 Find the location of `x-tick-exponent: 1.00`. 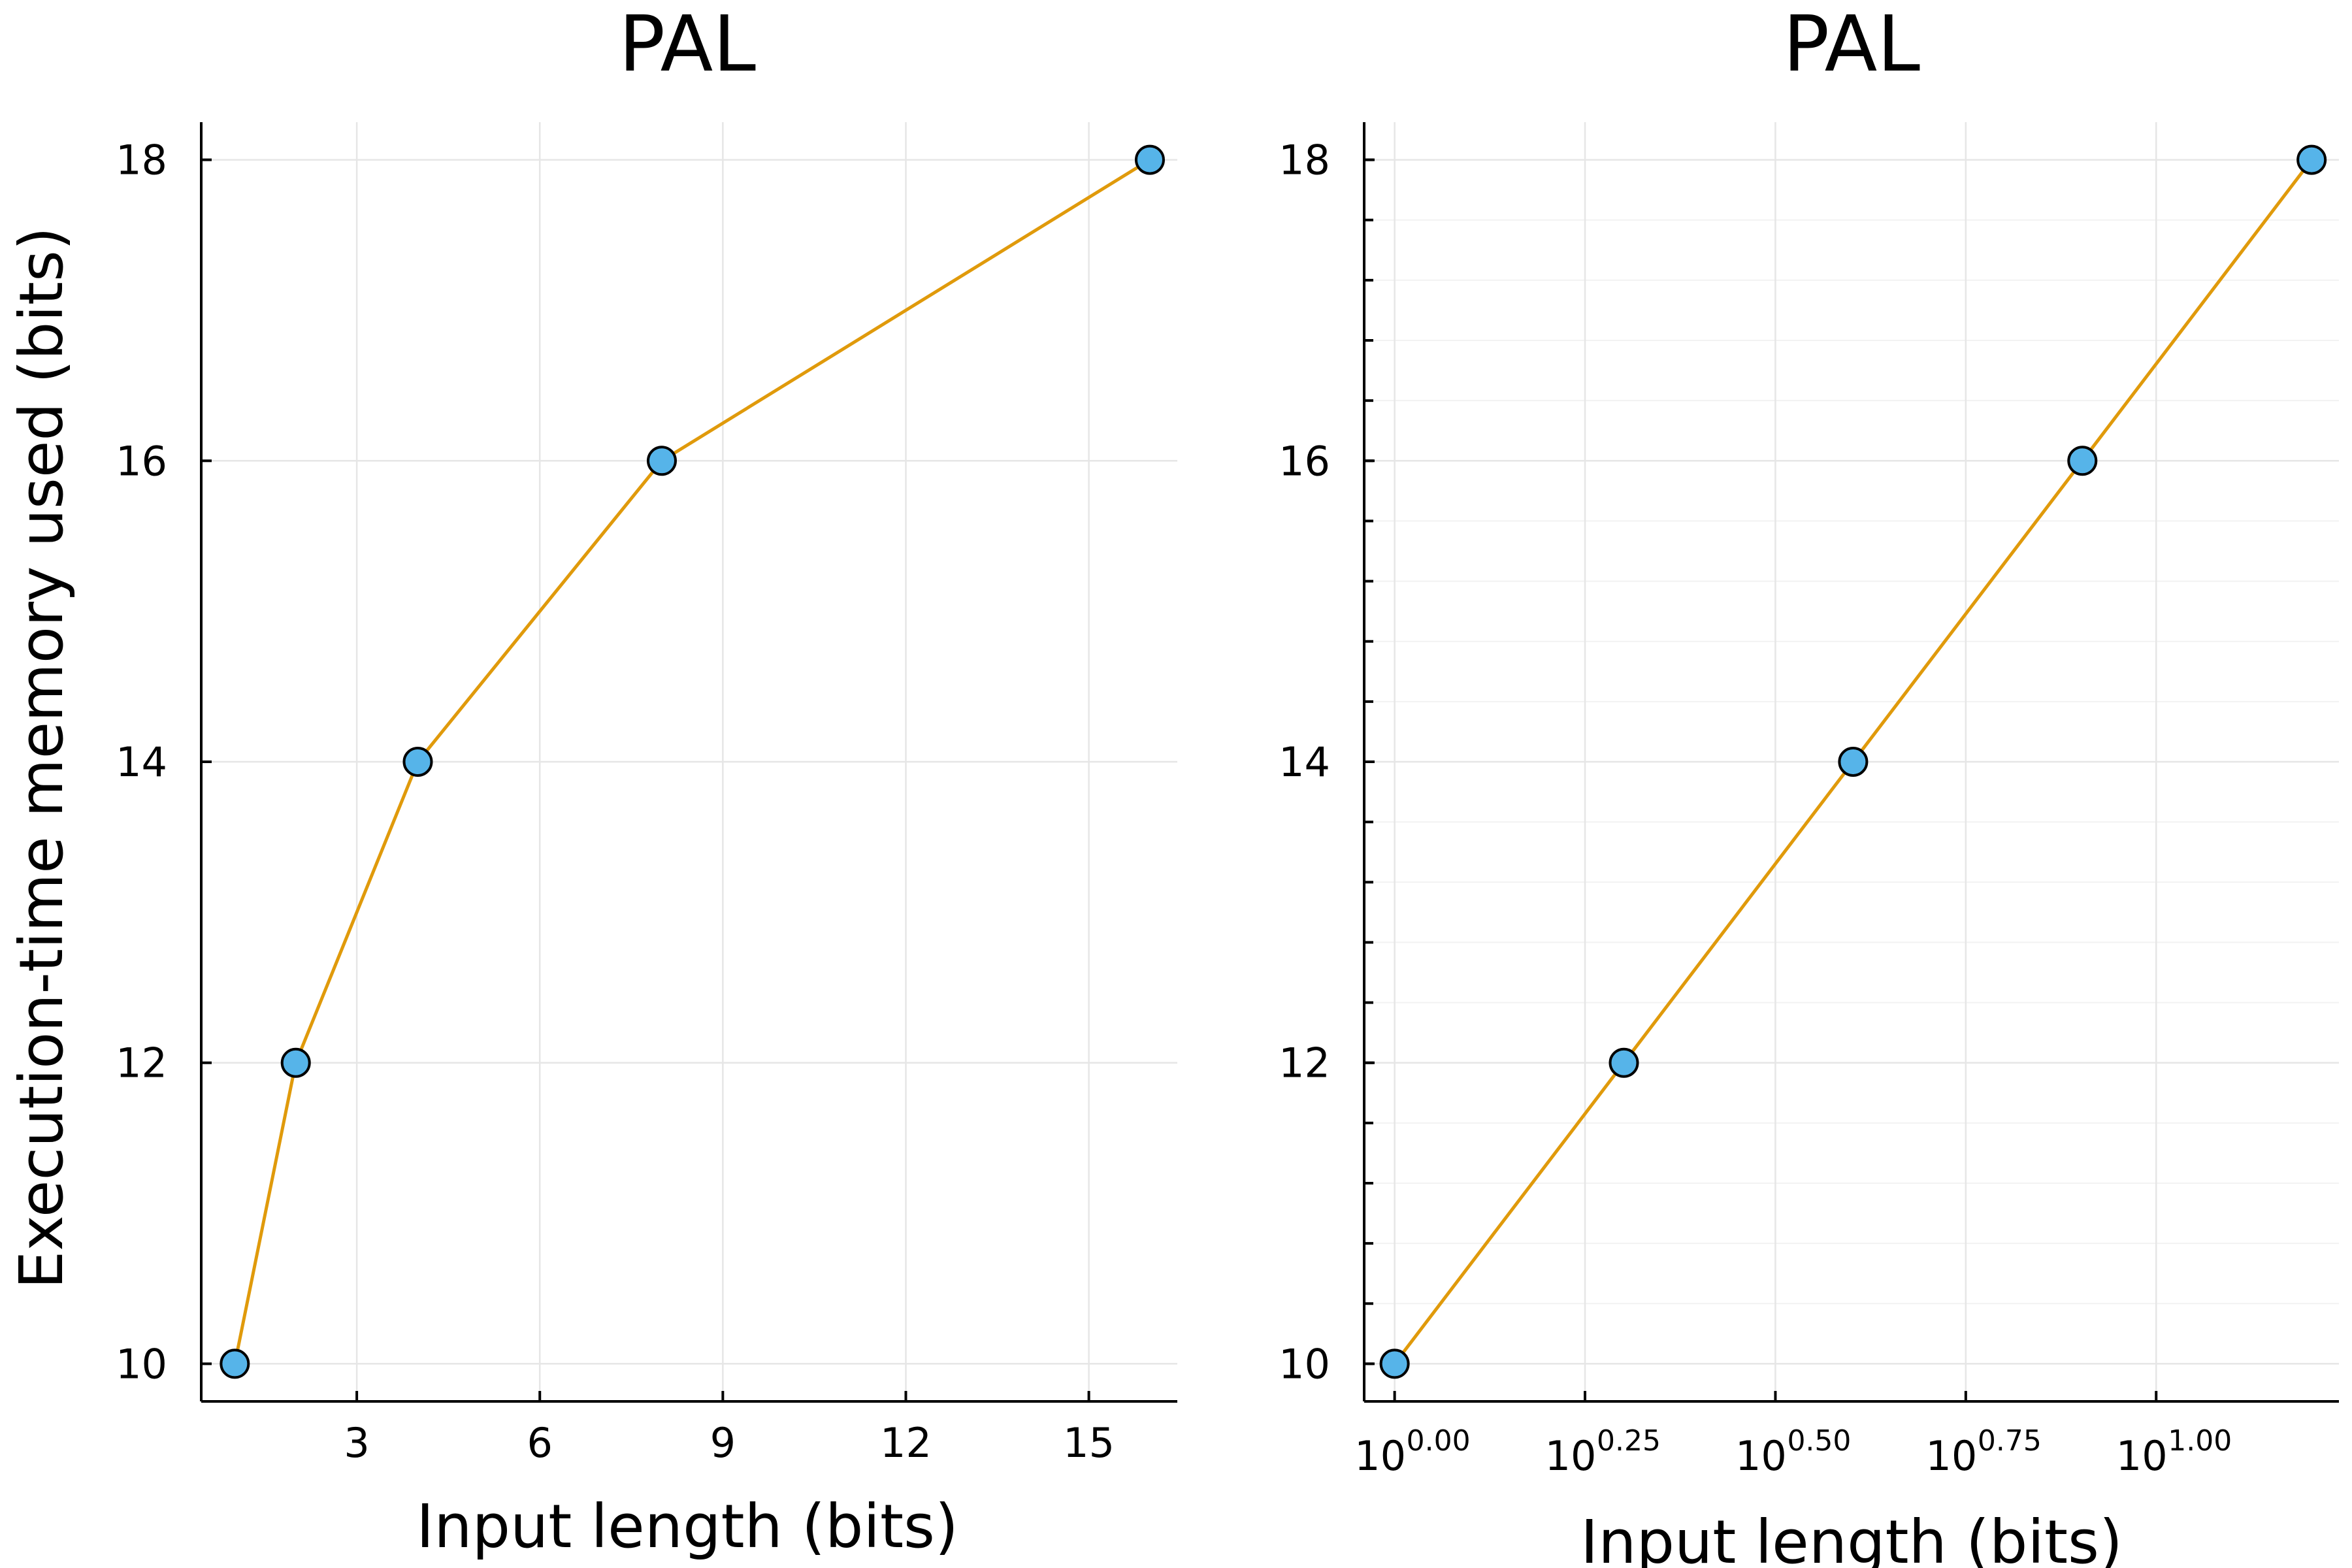

x-tick-exponent: 1.00 is located at coordinates (2200, 1441).